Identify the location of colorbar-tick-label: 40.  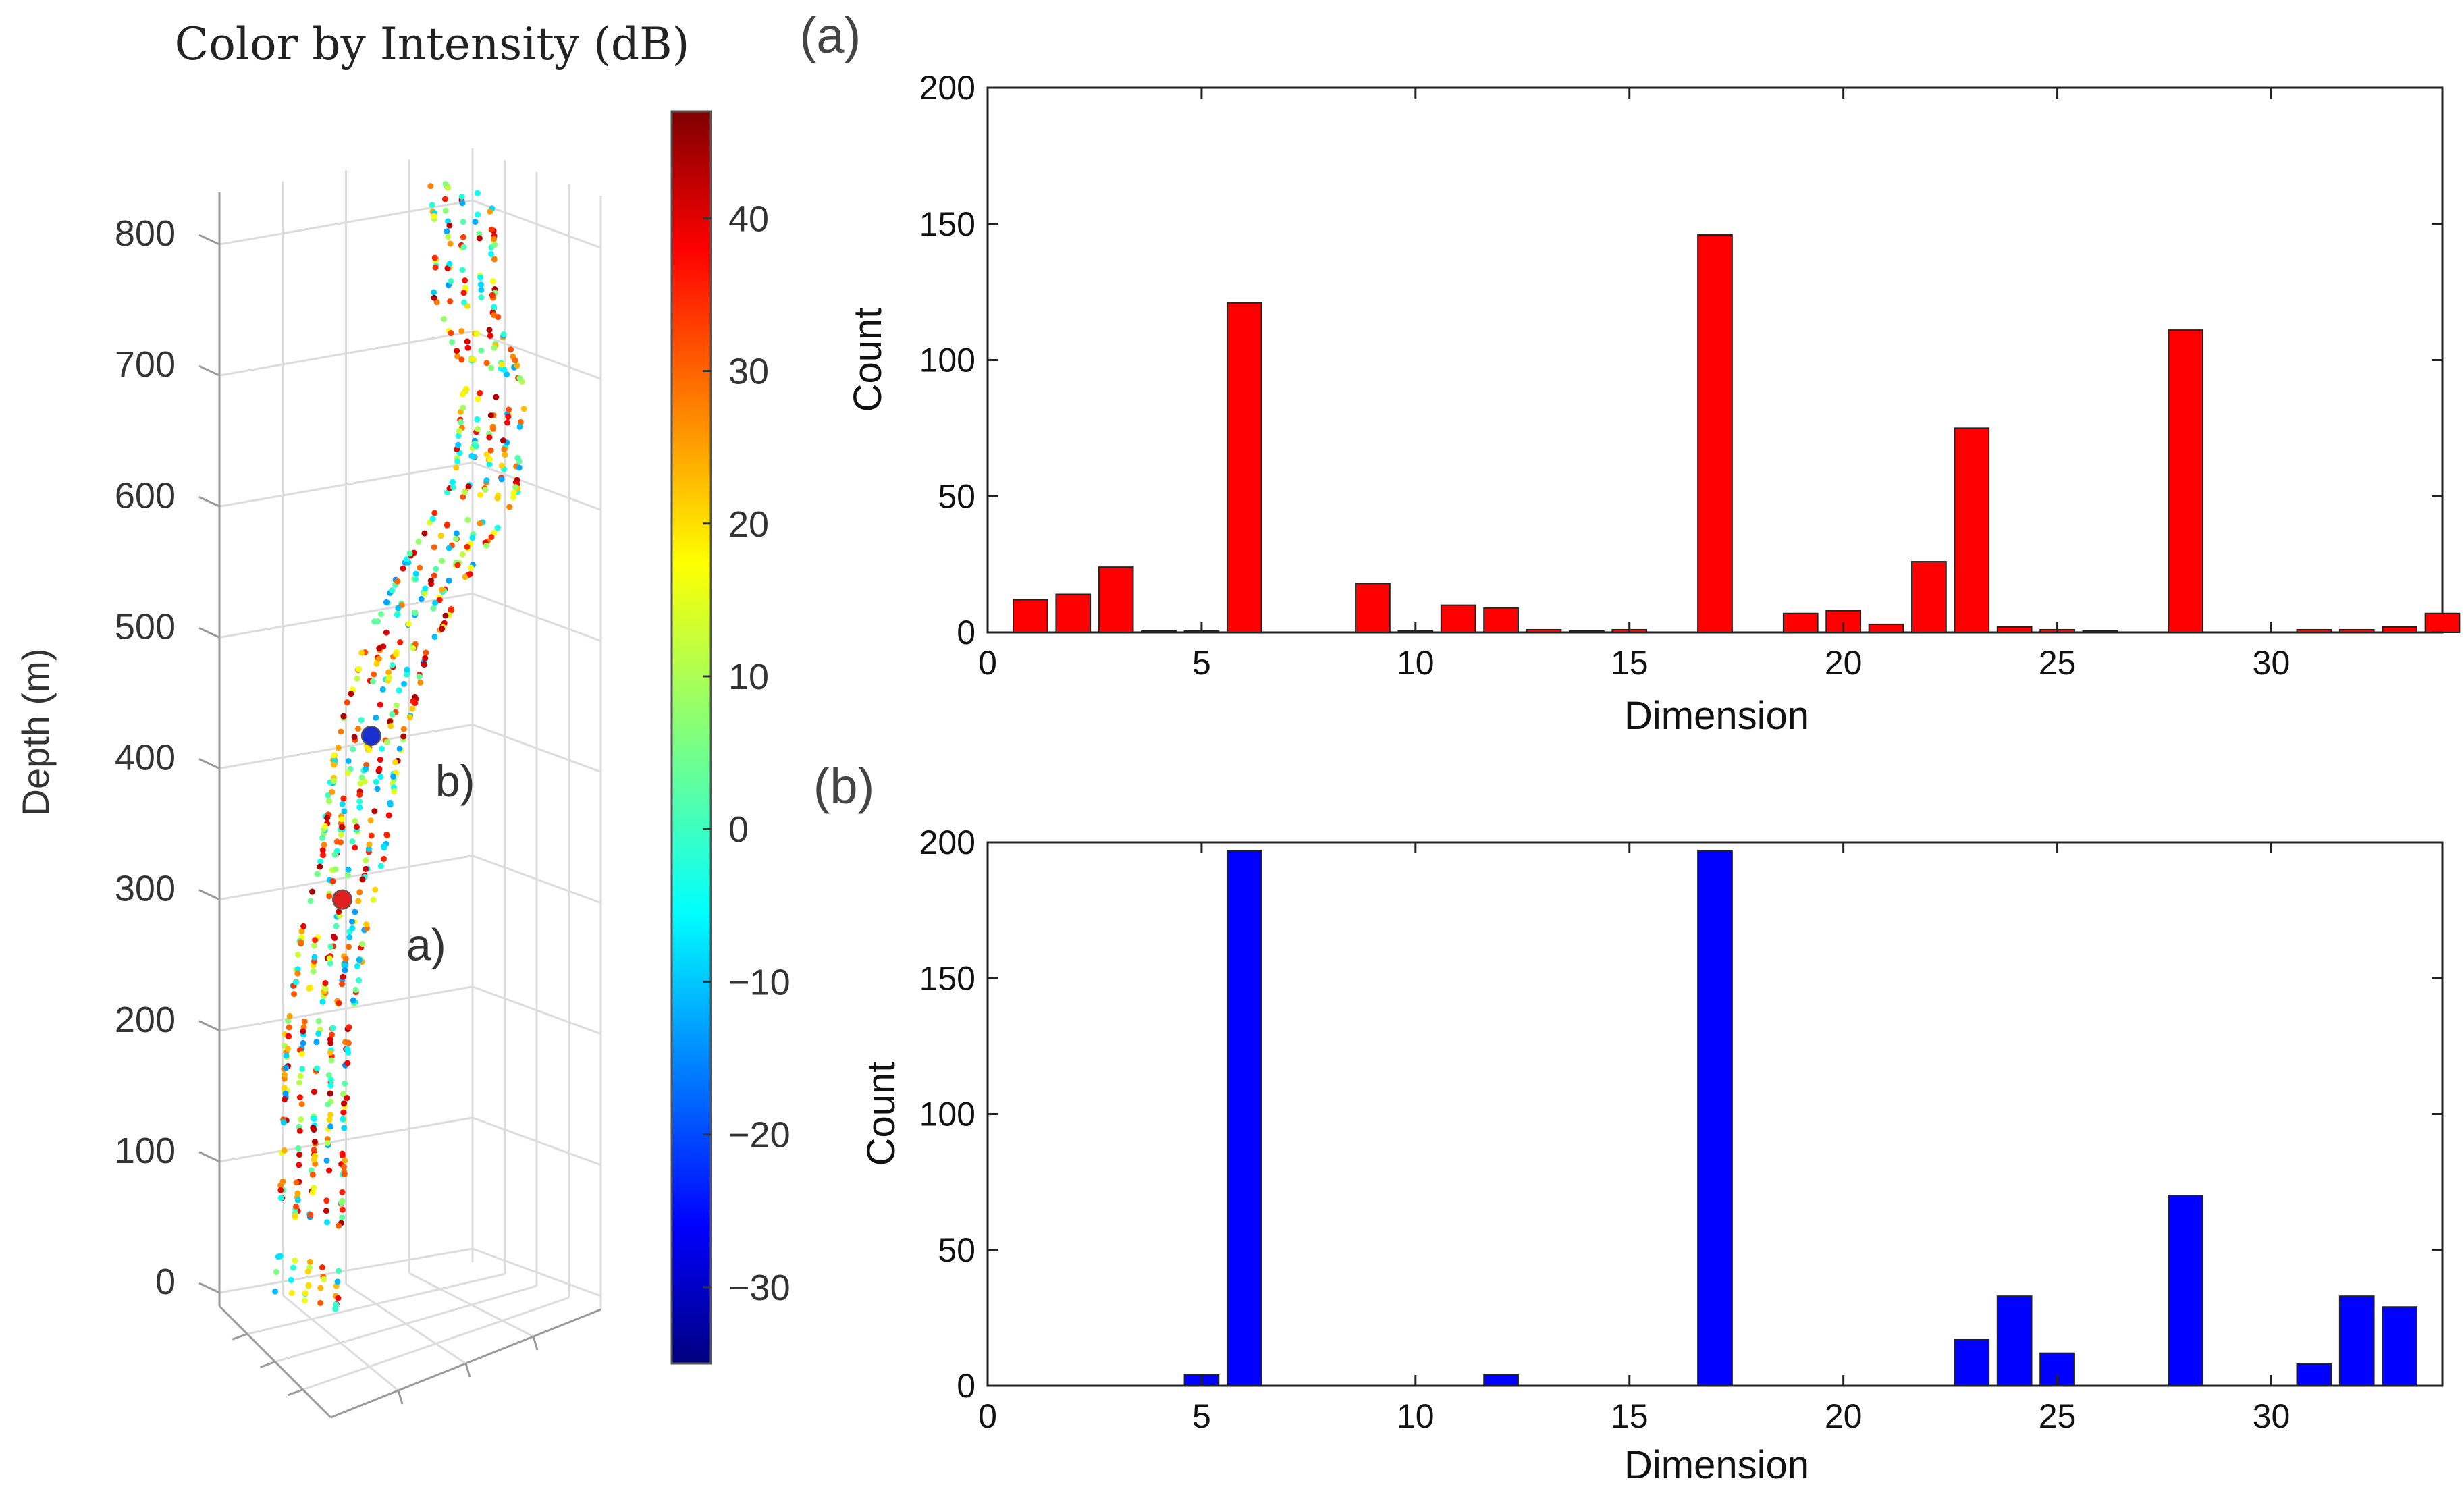
(748, 218).